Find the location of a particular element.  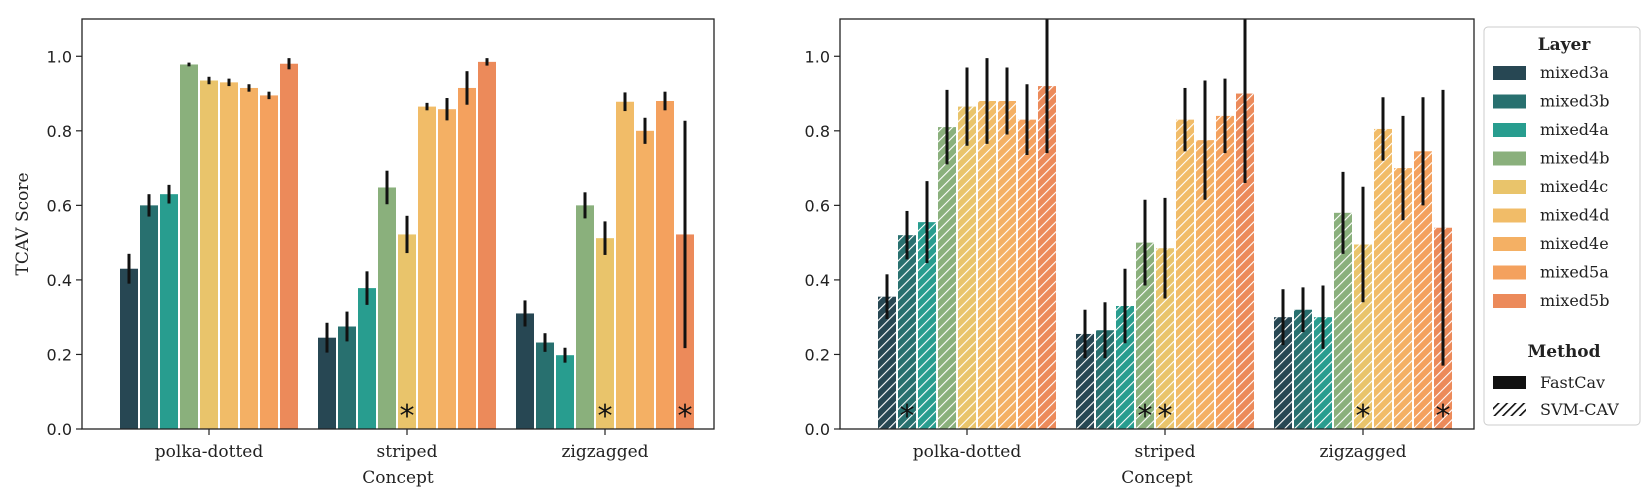

bar-mixed4d-zigzagged is located at coordinates (625, 265).